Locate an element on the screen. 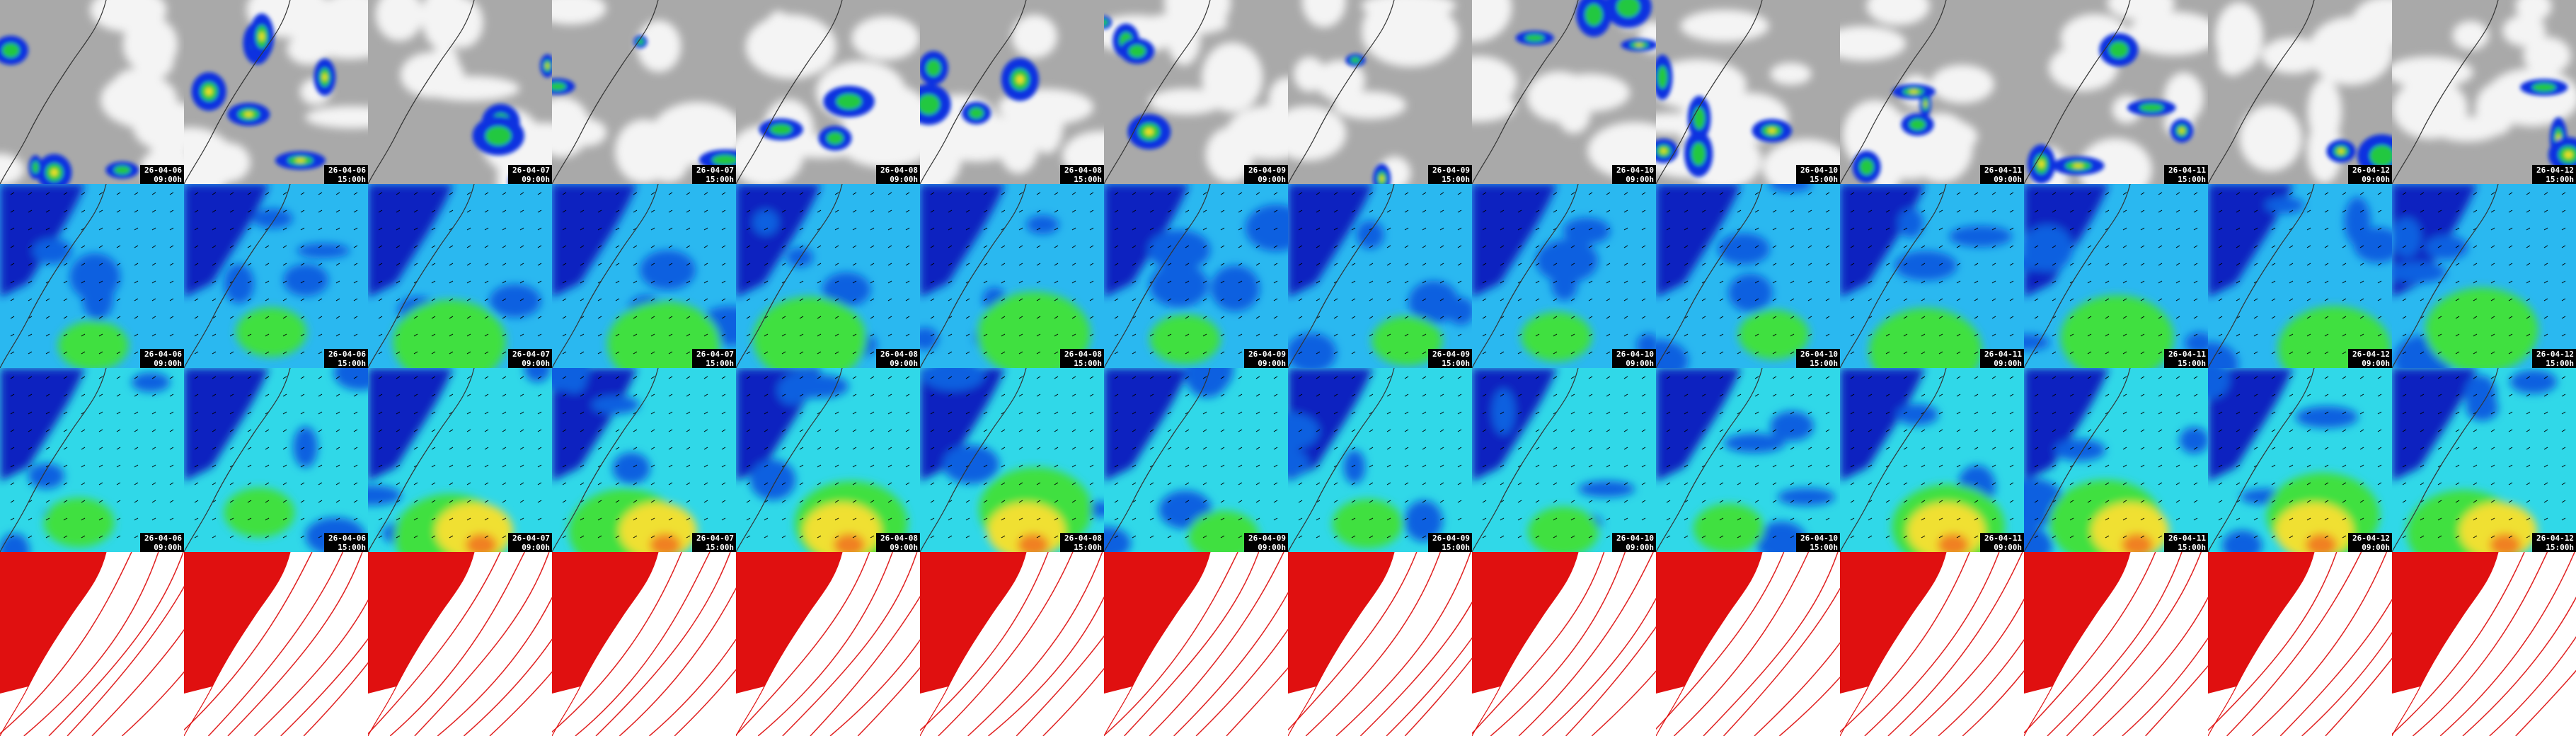 The image size is (2576, 736). clouds is located at coordinates (92, 92).